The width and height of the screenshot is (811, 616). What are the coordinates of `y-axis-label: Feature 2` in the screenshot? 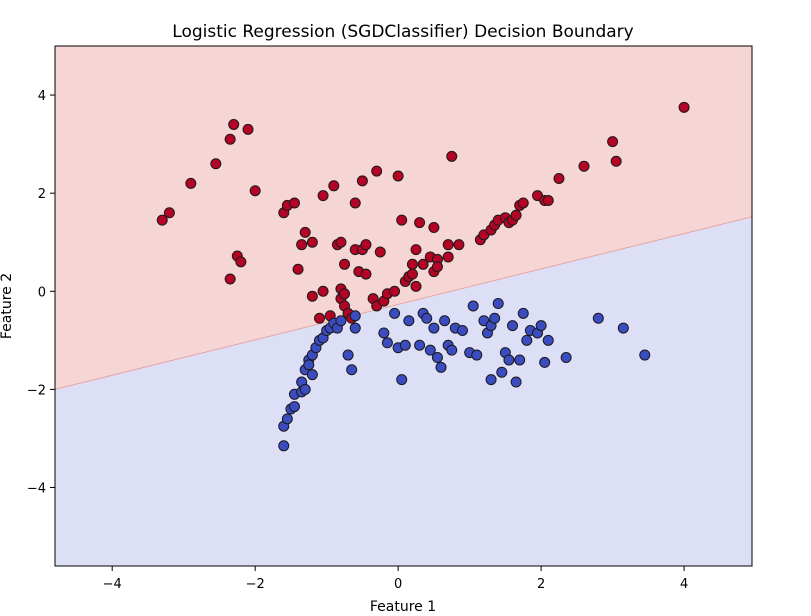 It's located at (7, 306).